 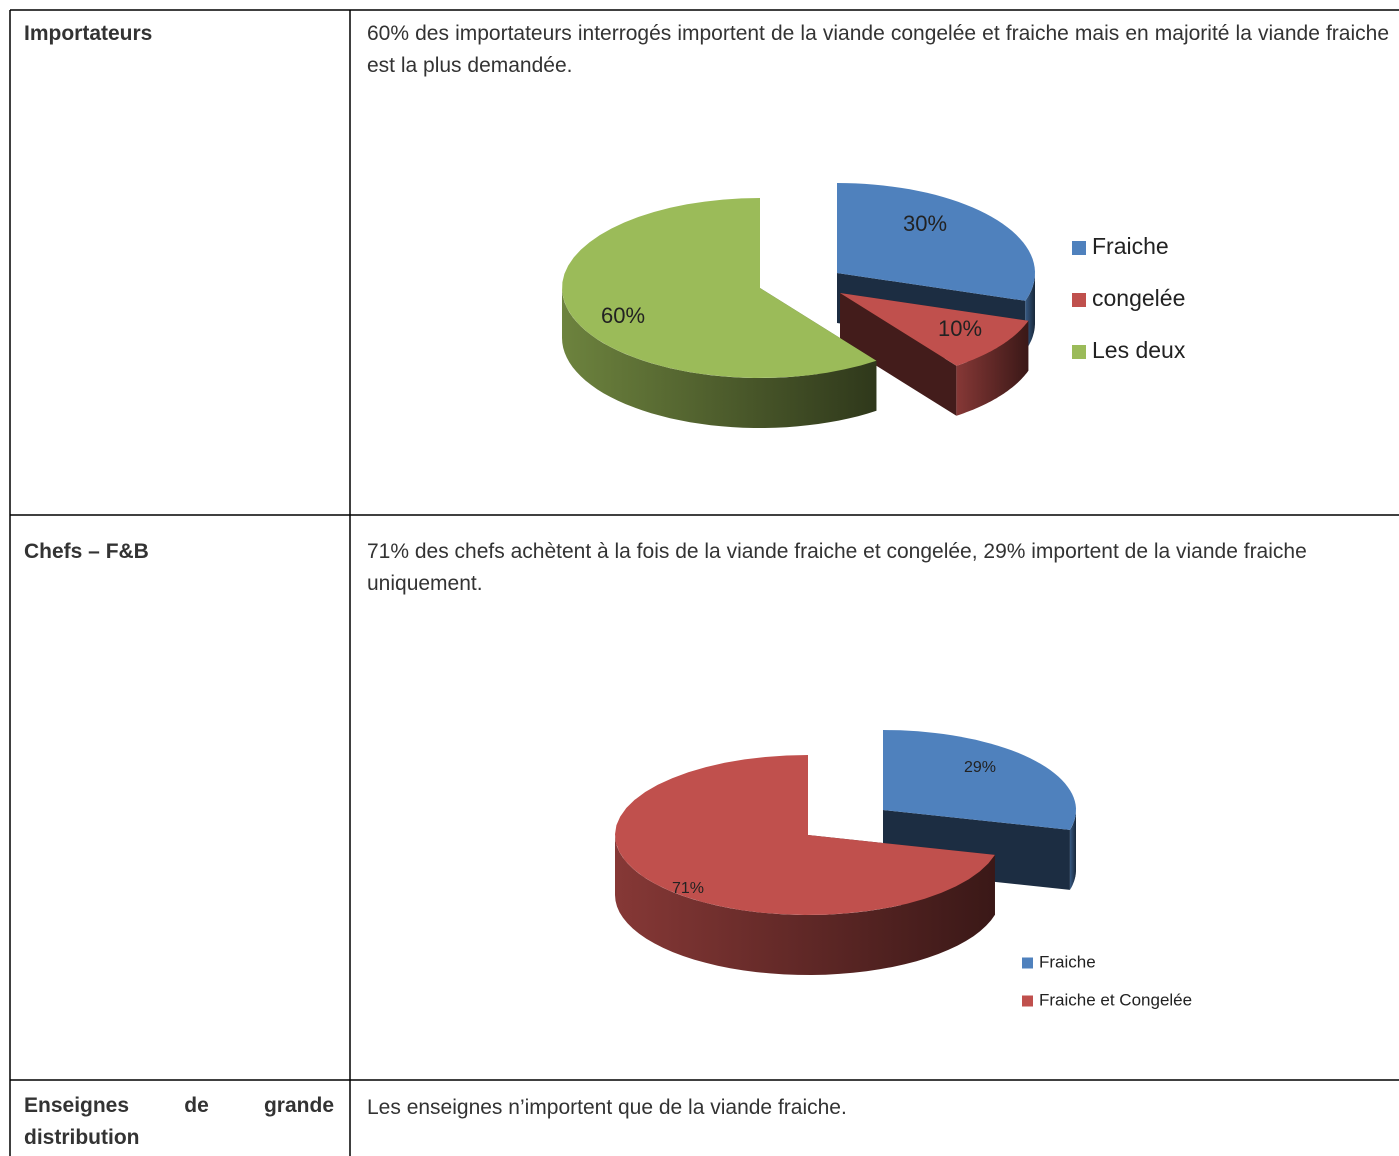 I want to click on row-label: Chefs – F&B, so click(x=86, y=551).